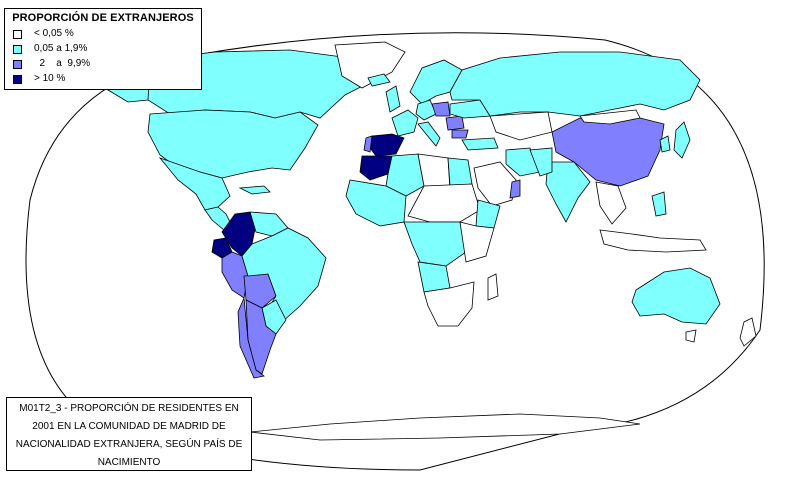  Describe the element at coordinates (455, 123) in the screenshot. I see `country-romania` at that location.